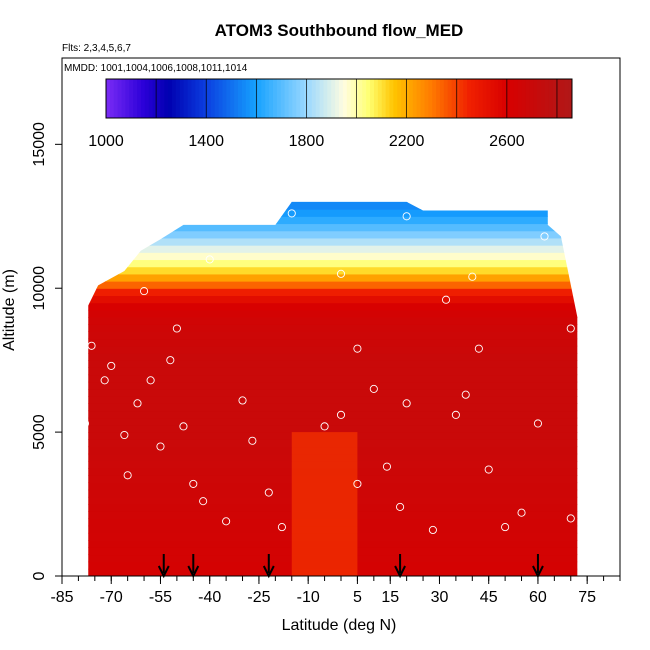  Describe the element at coordinates (489, 597) in the screenshot. I see `x-tick-label: 45` at that location.